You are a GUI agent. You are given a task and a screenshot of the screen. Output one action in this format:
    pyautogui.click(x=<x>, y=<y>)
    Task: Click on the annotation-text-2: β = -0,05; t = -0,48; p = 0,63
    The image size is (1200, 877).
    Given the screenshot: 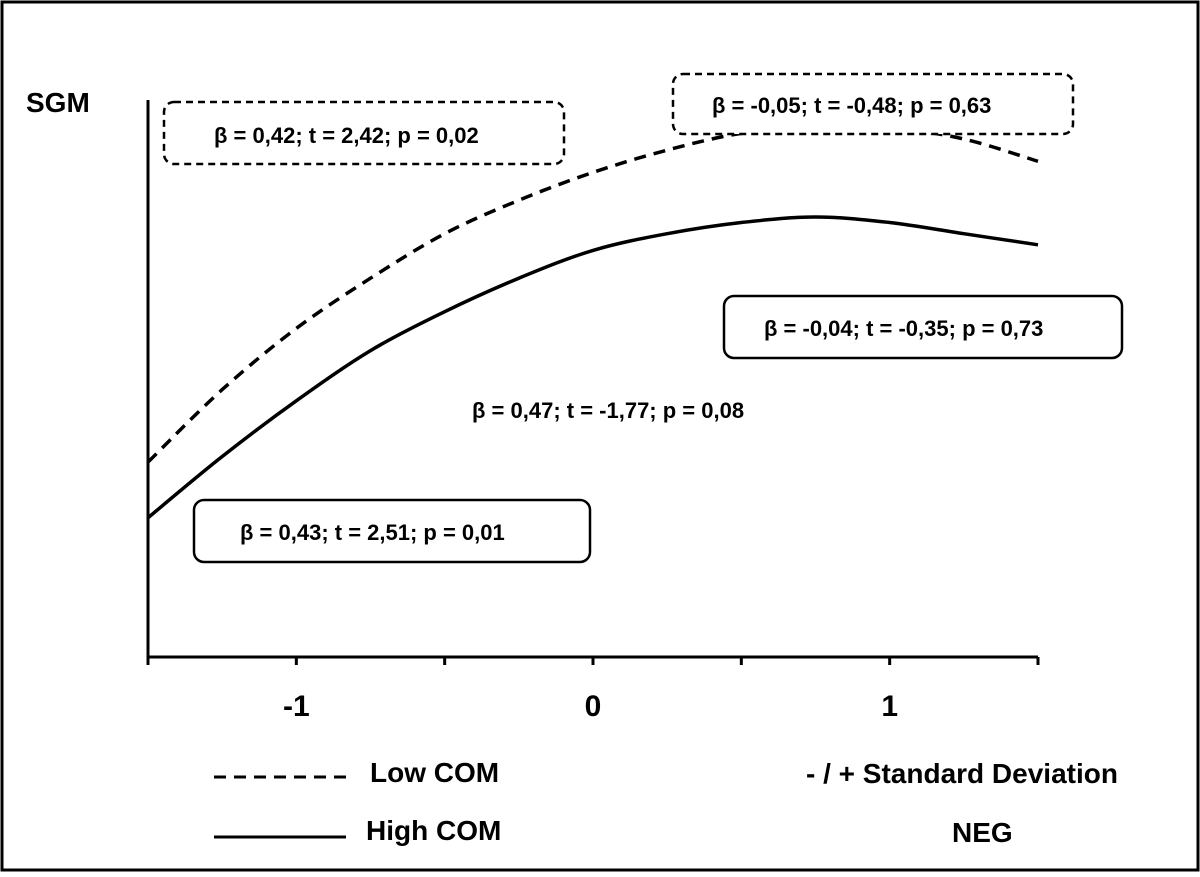 What is the action you would take?
    pyautogui.click(x=851, y=105)
    